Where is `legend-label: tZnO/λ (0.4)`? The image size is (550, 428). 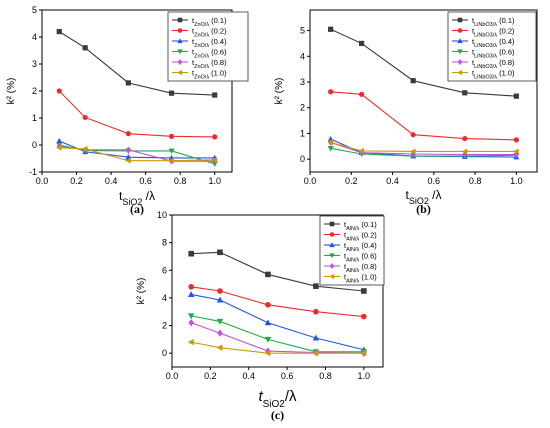
legend-label: tZnO/λ (0.4) is located at coordinates (209, 43).